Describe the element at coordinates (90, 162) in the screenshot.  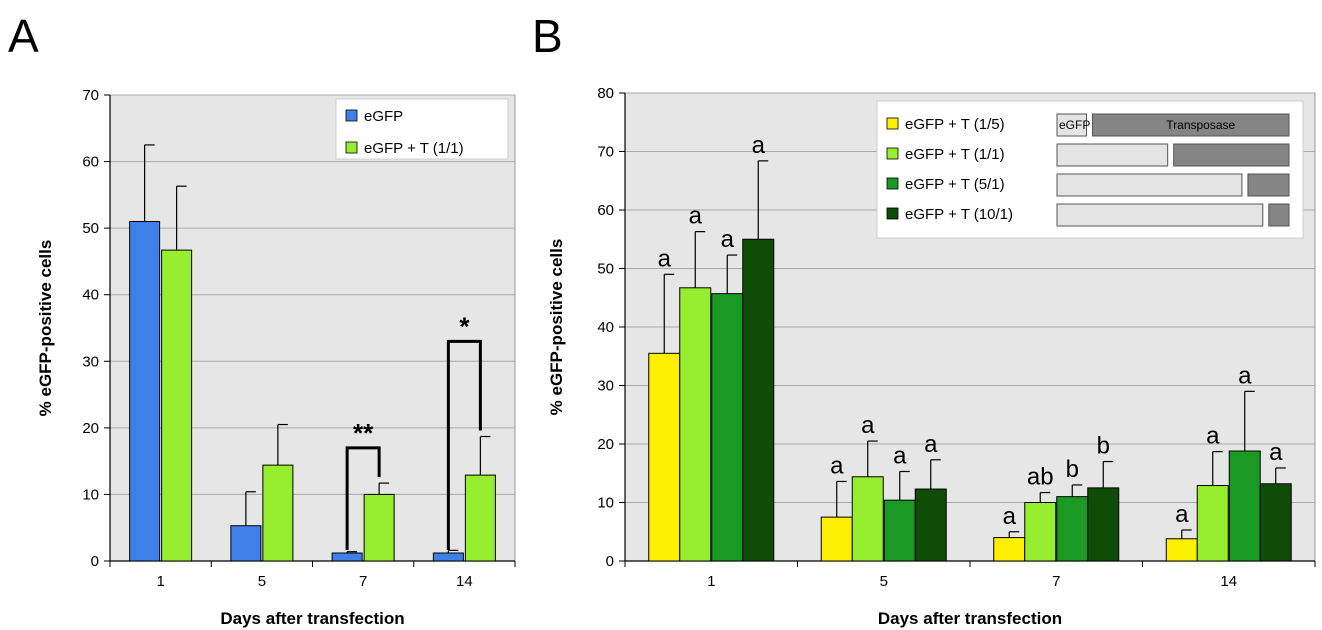
I see `y-tick-label-a: 60` at that location.